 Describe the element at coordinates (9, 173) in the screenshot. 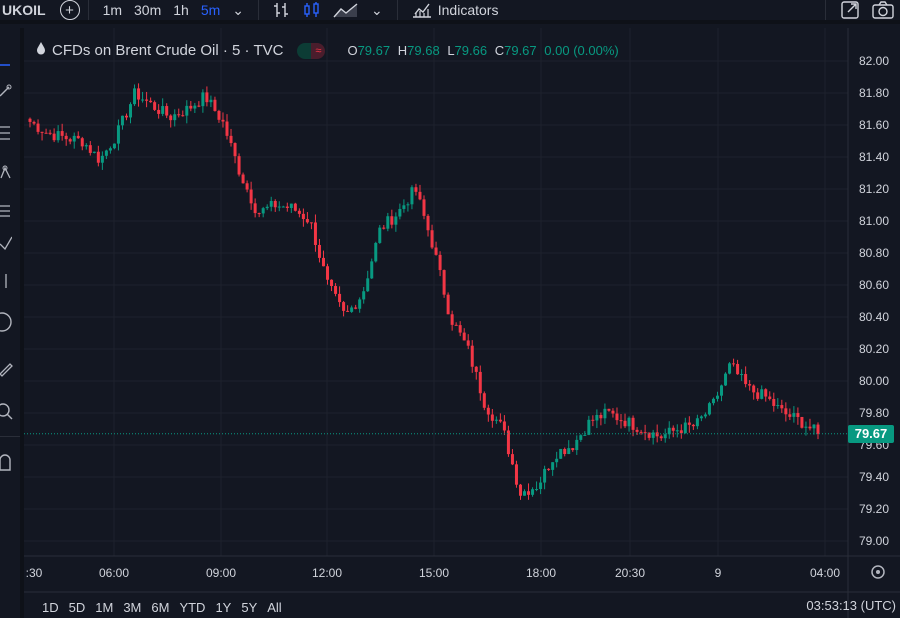

I see `pattern-icon` at that location.